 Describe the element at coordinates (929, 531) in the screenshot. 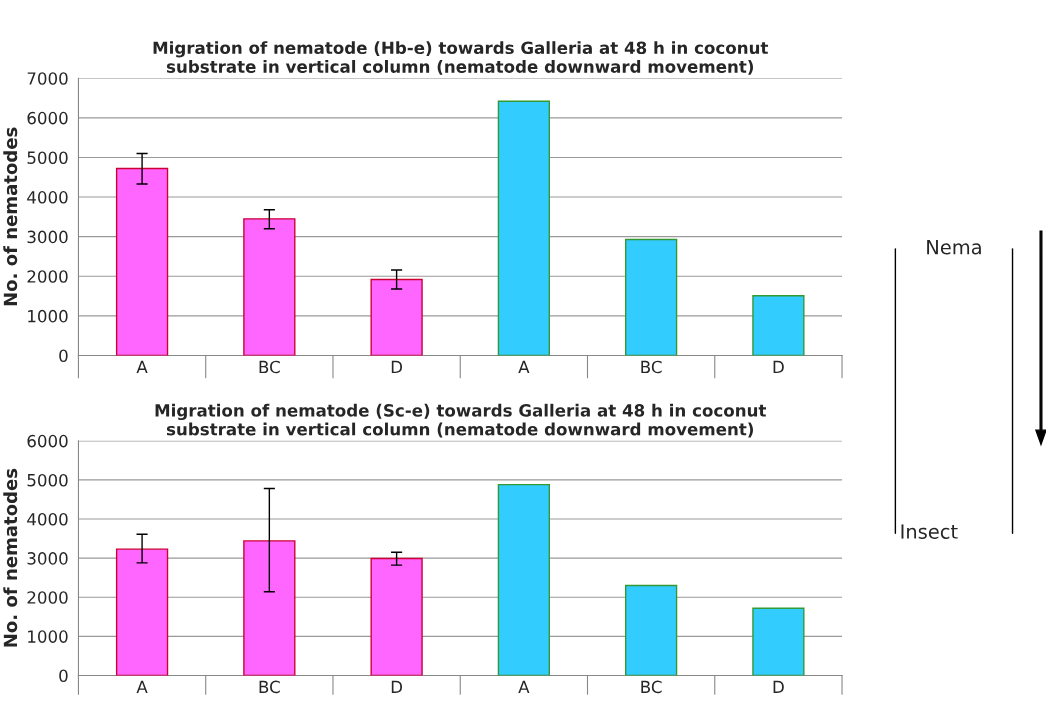

I see `text: Insect` at that location.